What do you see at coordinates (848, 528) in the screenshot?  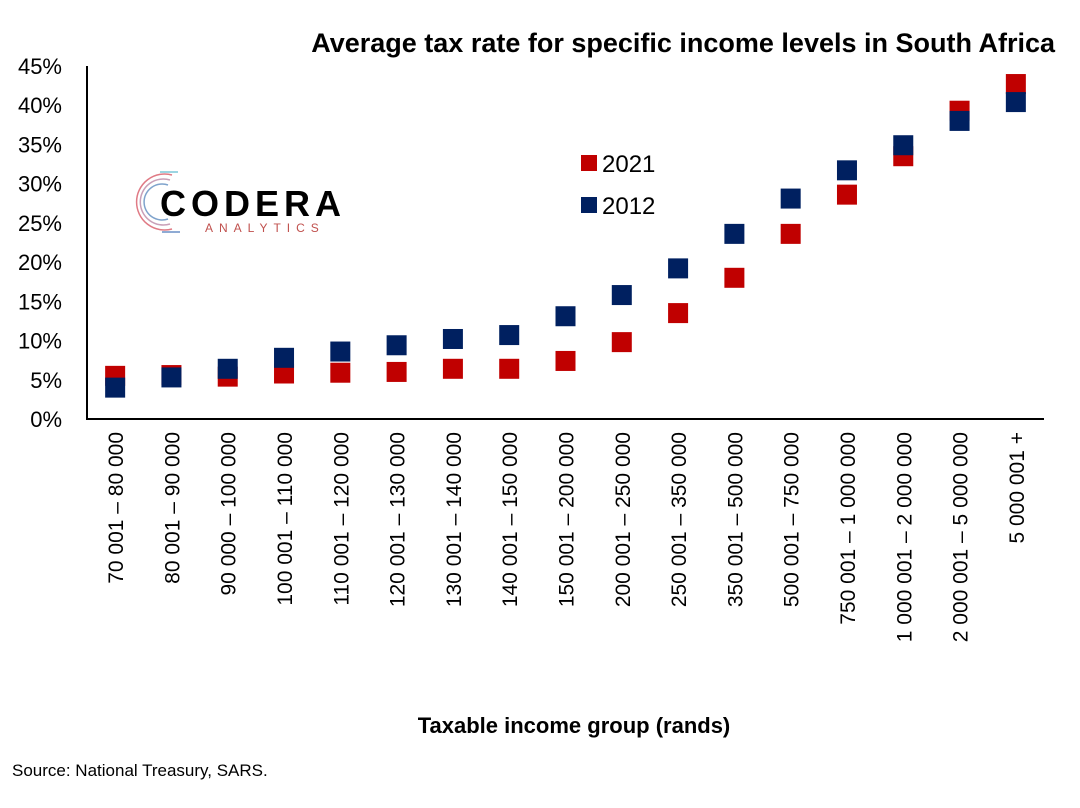 I see `x-tick-label: 750 001 – 1 000 000` at bounding box center [848, 528].